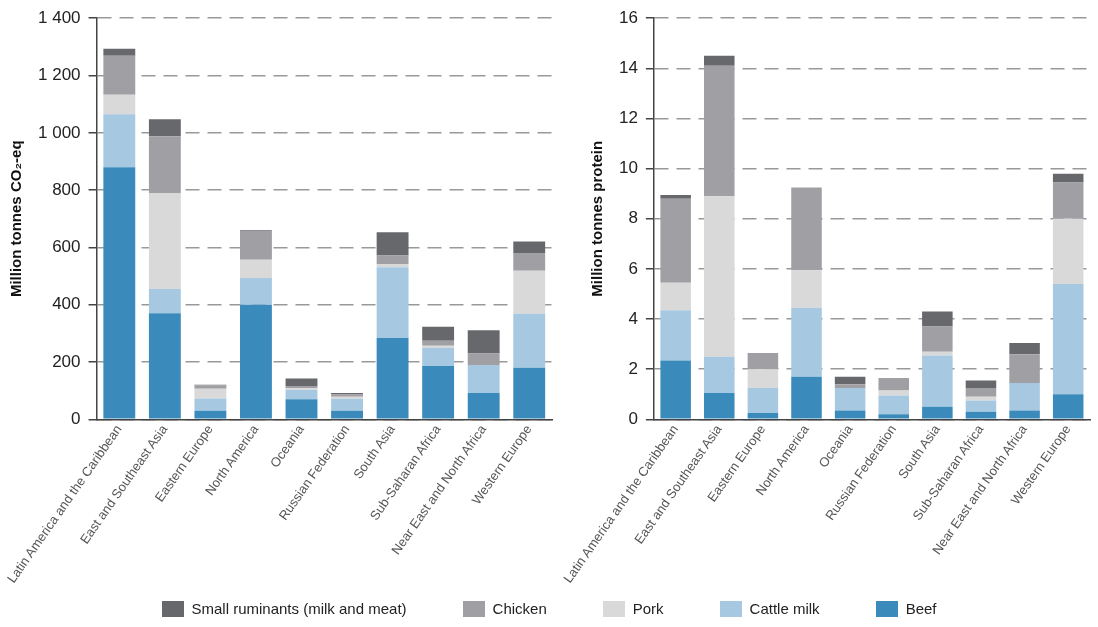  I want to click on y-tick-label: 1 400, so click(59, 17).